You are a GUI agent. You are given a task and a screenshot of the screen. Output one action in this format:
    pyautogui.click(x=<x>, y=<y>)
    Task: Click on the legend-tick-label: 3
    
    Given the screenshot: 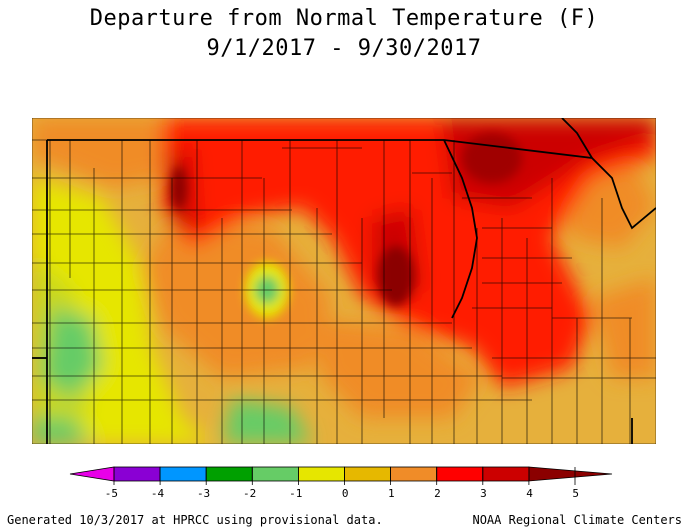 What is the action you would take?
    pyautogui.click(x=483, y=493)
    